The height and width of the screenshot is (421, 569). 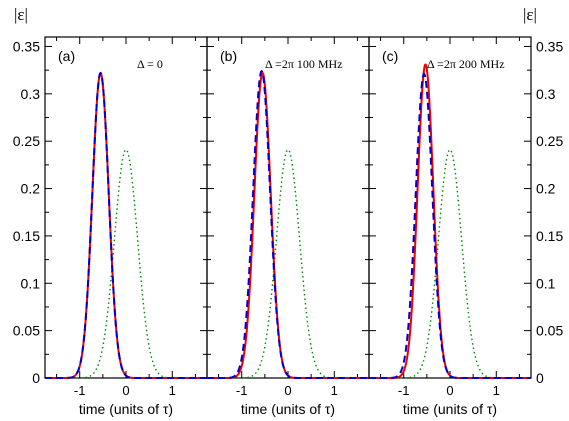 I want to click on panel-annotation: Δ = 0, so click(x=150, y=64).